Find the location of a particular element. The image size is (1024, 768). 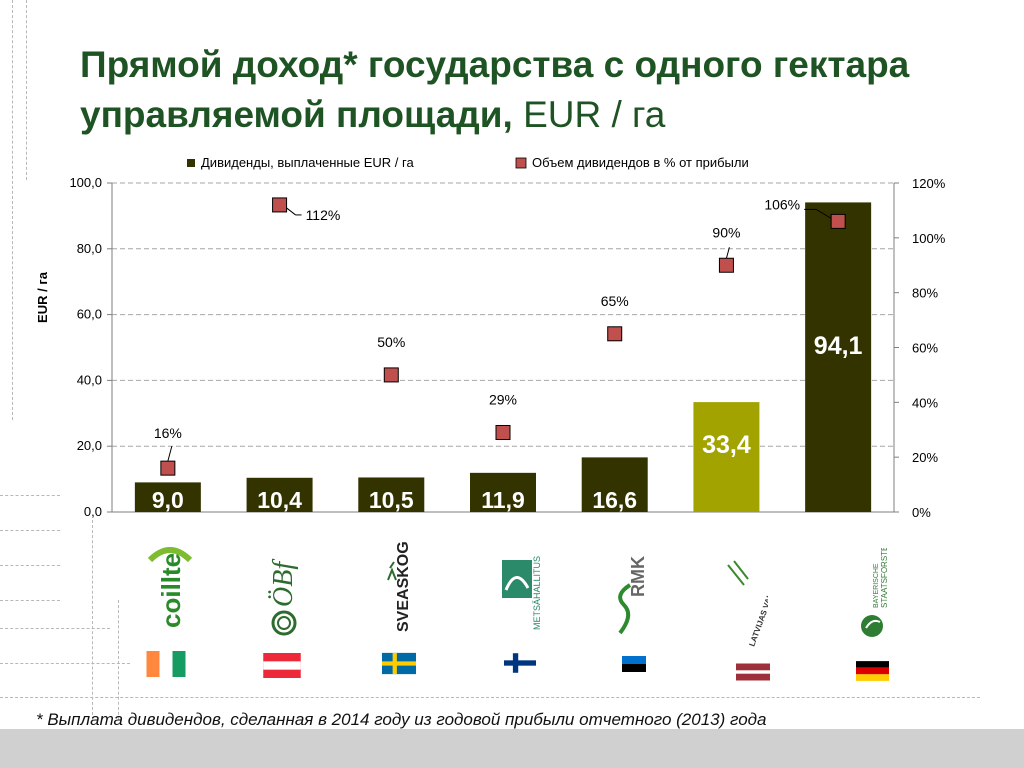

obf-logo: ÖBf is located at coordinates (283, 597).